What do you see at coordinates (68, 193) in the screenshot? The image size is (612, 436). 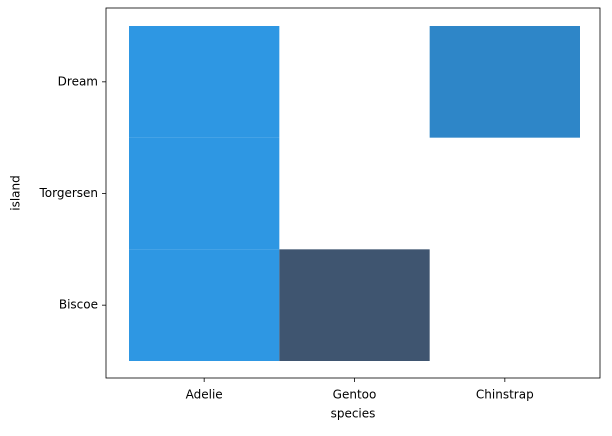 I see `y-tick-label: Torgersen` at bounding box center [68, 193].